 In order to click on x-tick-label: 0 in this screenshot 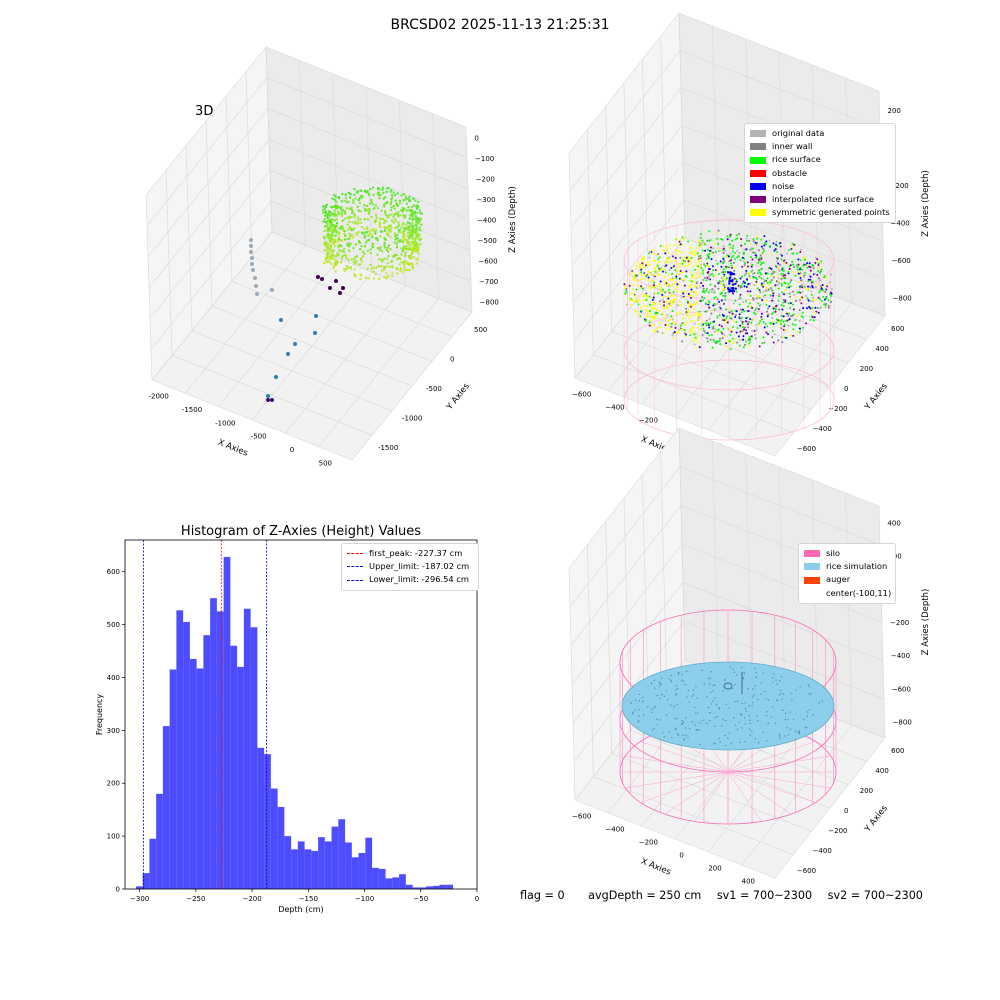, I will do `click(477, 899)`.